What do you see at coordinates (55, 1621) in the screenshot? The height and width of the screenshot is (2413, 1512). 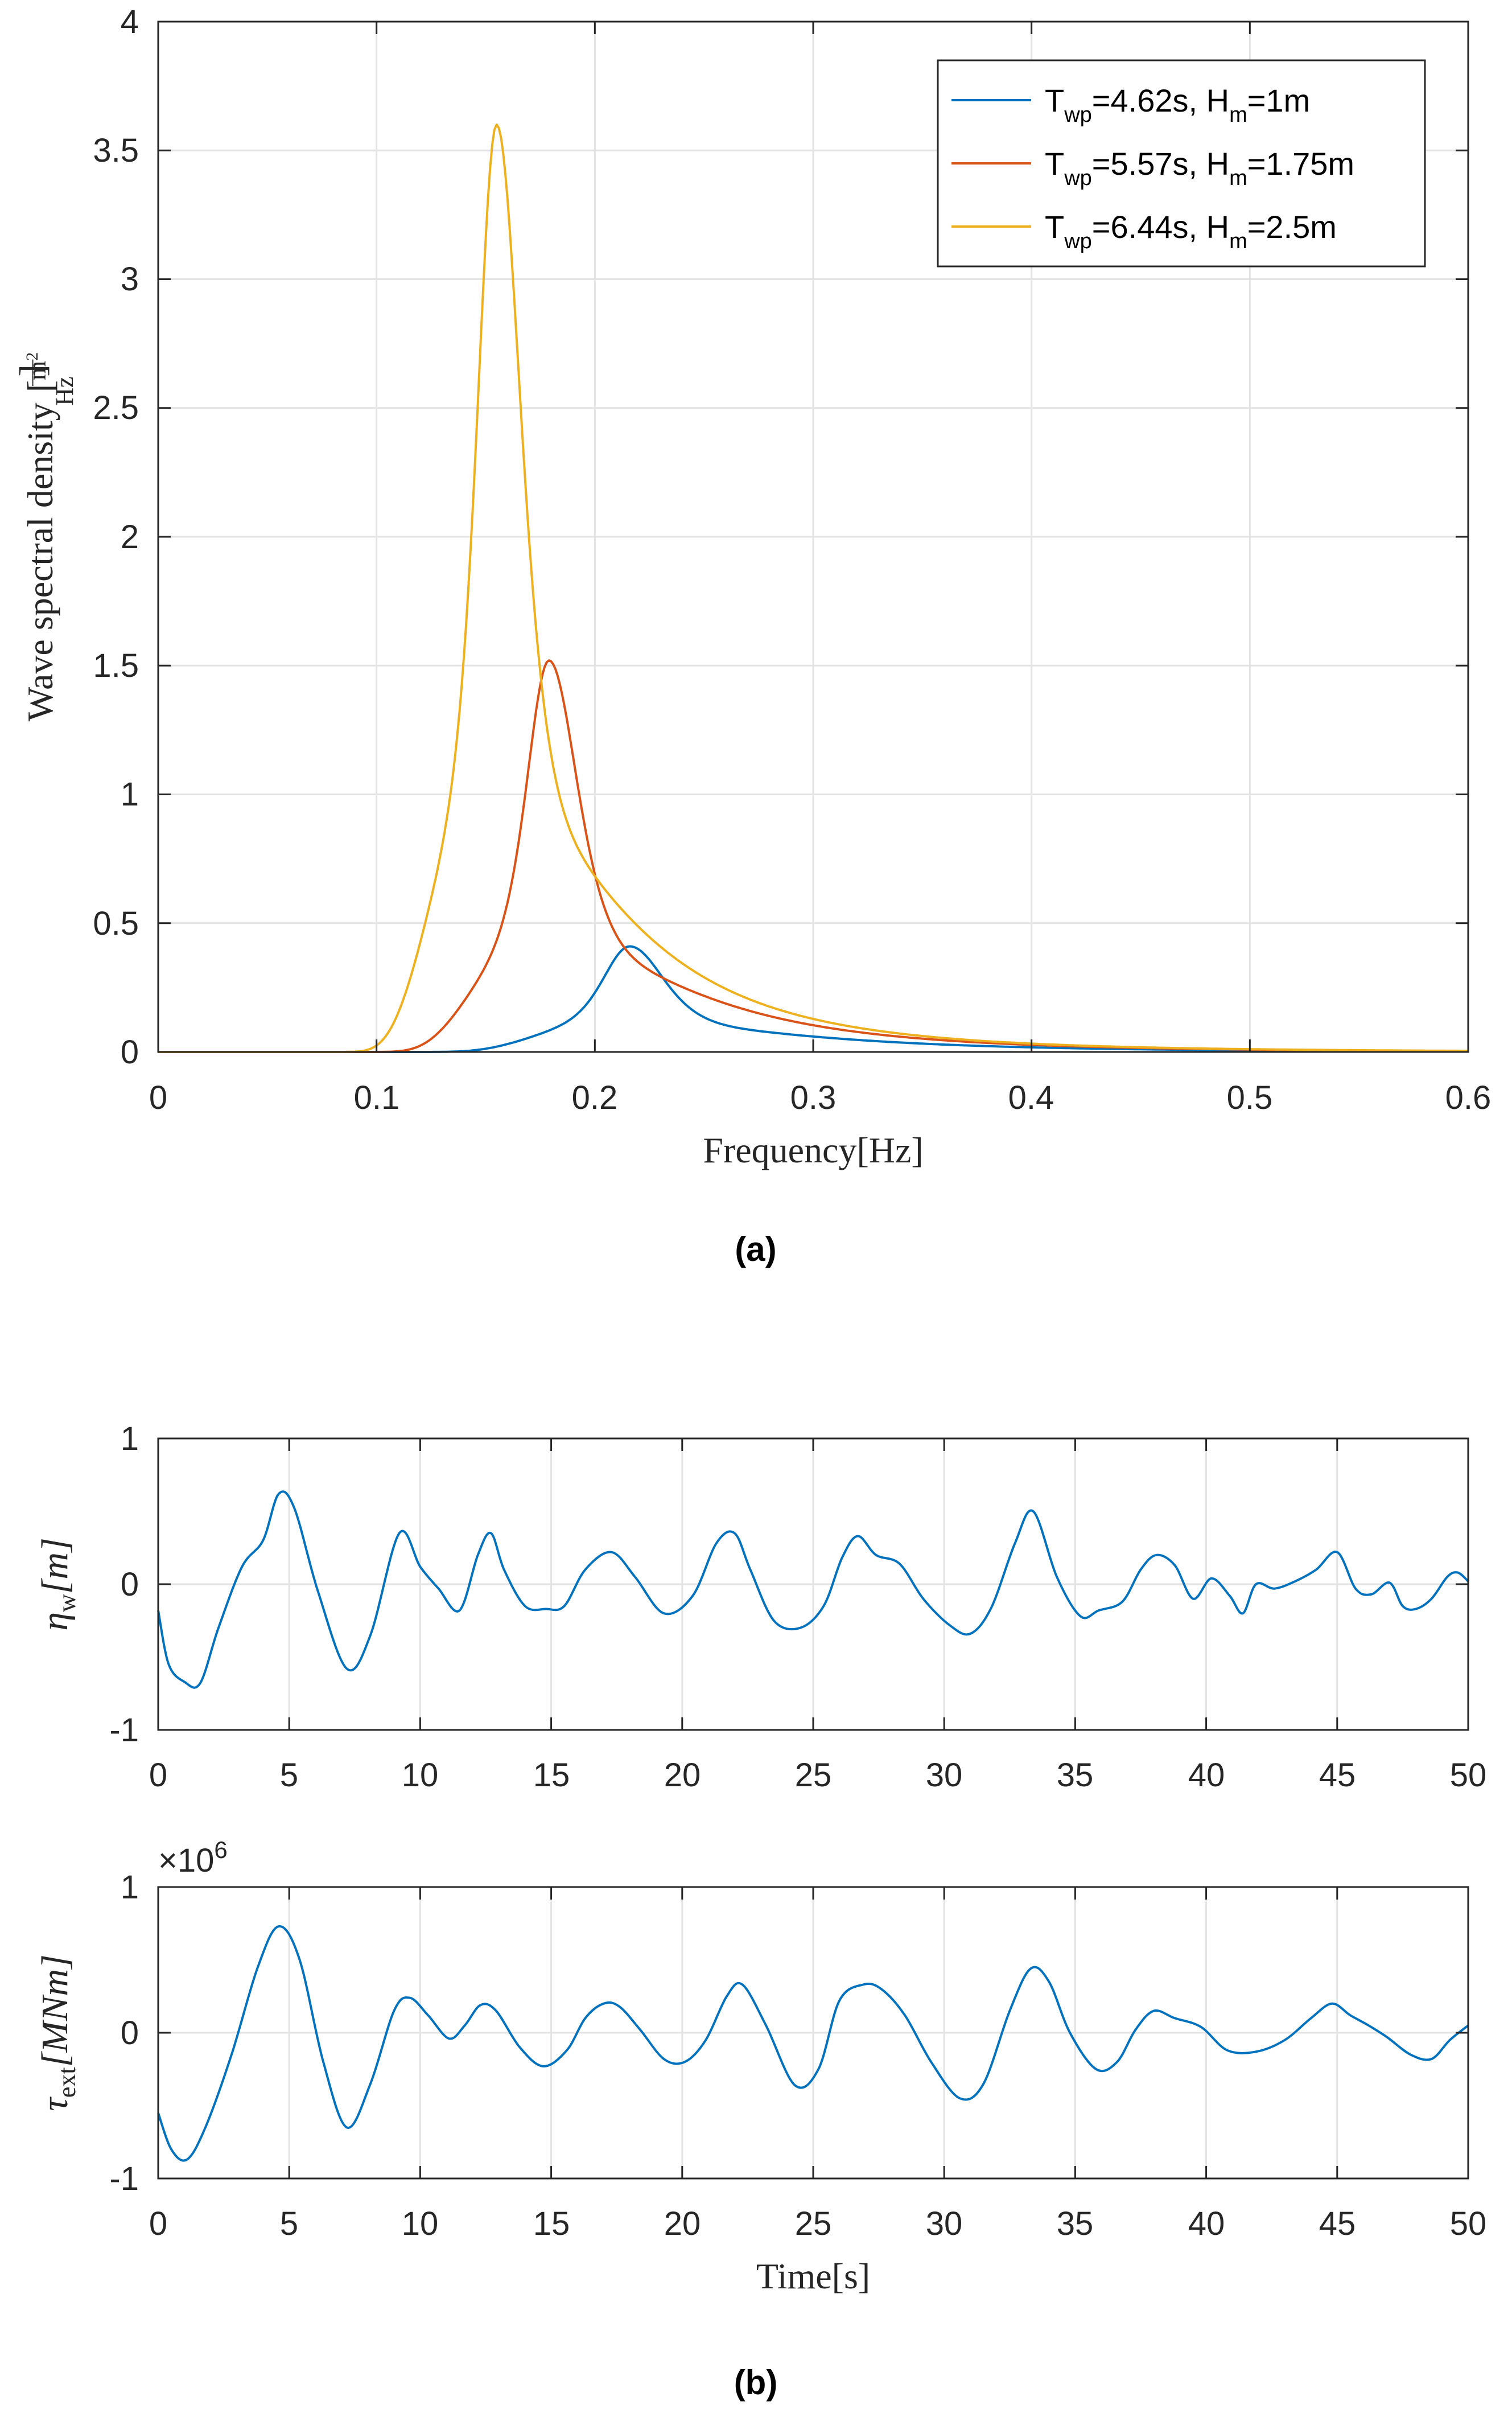 I see `eta-ylabel-symbol: η` at bounding box center [55, 1621].